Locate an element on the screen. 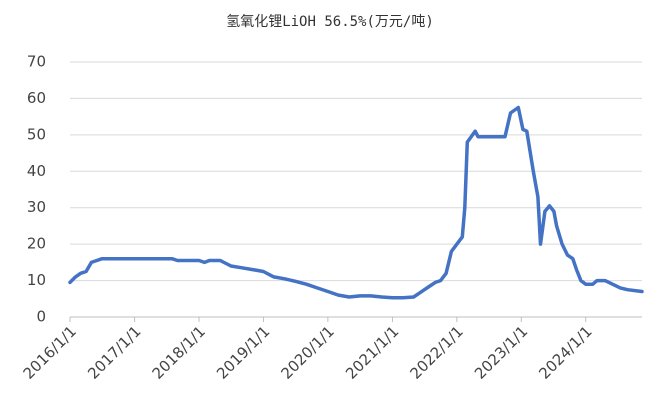 Image resolution: width=660 pixels, height=411 pixels. y-tick-label: 30 is located at coordinates (36, 207).